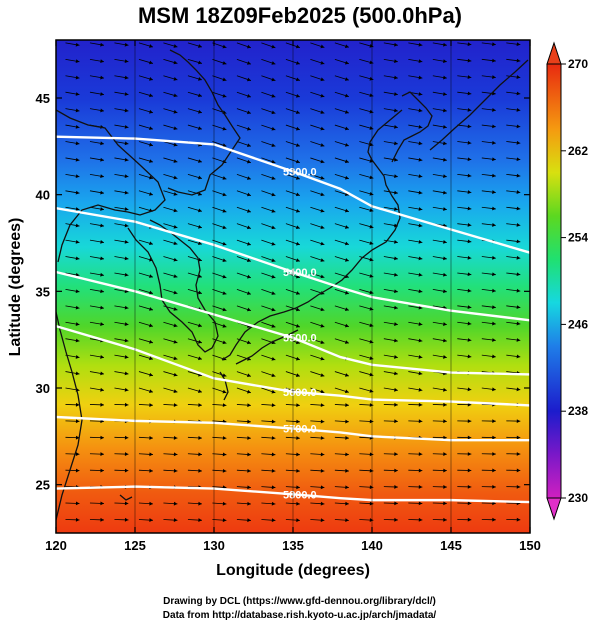 This screenshot has width=599, height=625. Describe the element at coordinates (578, 238) in the screenshot. I see `colorbar-tick-label: 254` at that location.